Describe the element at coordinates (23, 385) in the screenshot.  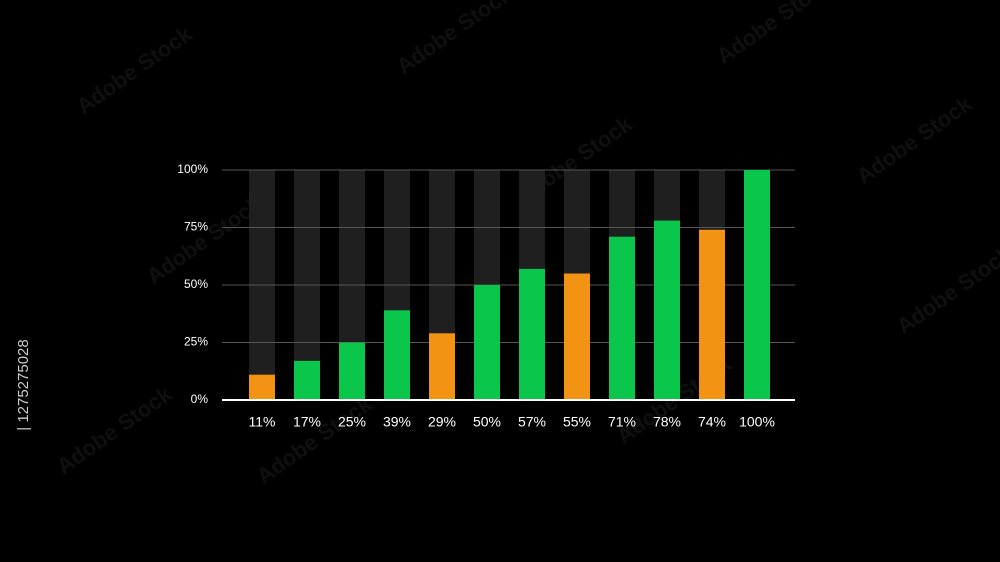
I see `stock-id: | 1275275028` at that location.